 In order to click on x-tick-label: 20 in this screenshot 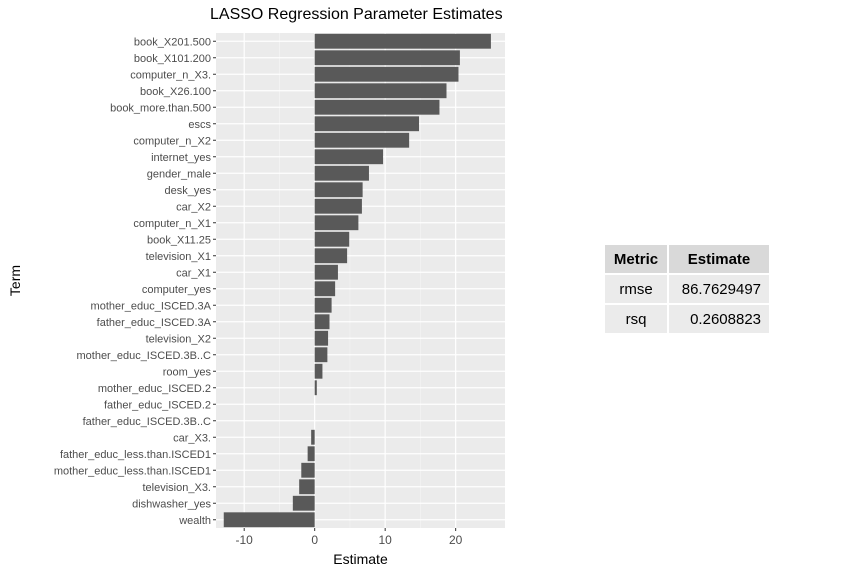, I will do `click(456, 540)`.